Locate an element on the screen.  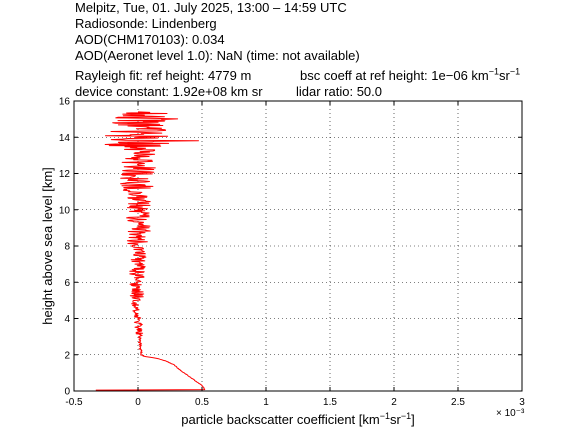
y-tick-label: 10 is located at coordinates (65, 210).